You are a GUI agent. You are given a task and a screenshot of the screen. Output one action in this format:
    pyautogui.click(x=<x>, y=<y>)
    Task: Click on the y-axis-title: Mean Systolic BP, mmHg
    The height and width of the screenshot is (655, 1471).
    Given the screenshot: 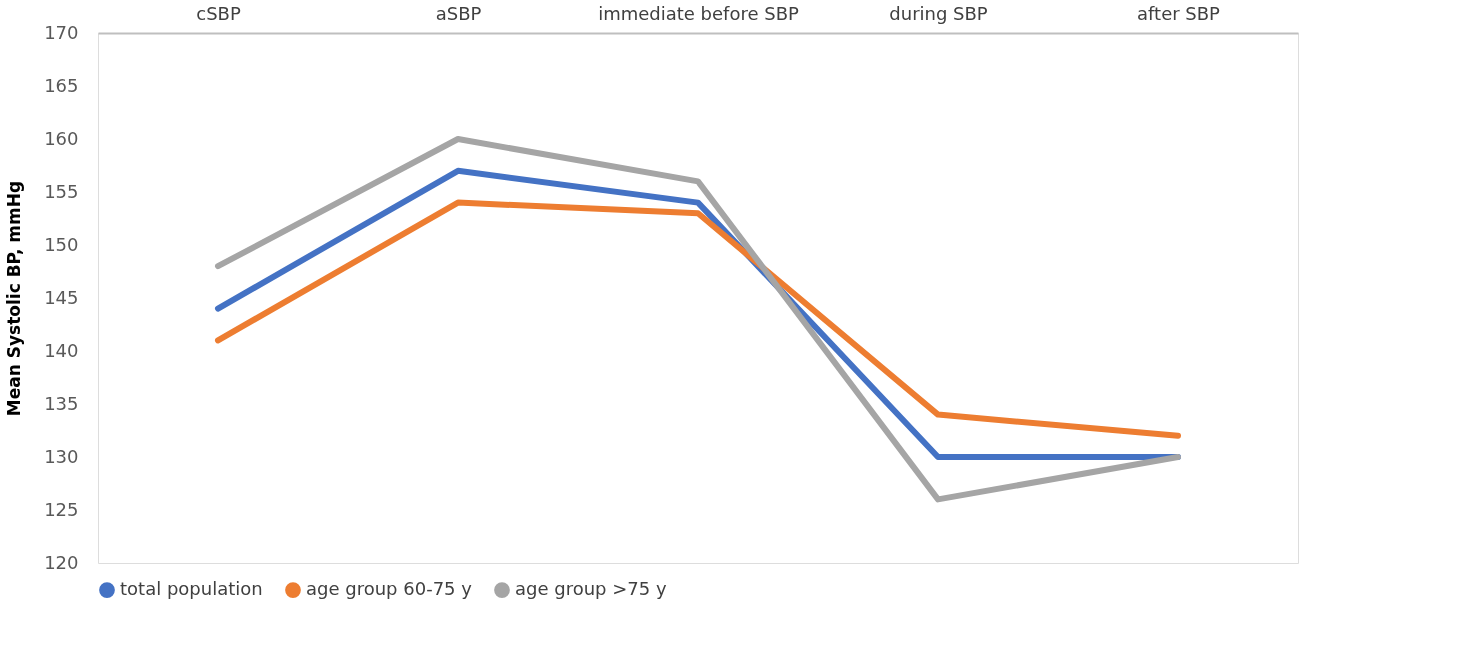 What is the action you would take?
    pyautogui.click(x=14, y=298)
    